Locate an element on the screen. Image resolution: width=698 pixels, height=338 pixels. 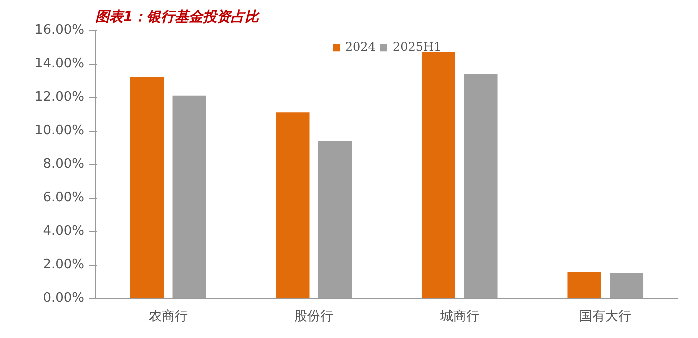
y-tick-label: 2.00% is located at coordinates (64, 265).